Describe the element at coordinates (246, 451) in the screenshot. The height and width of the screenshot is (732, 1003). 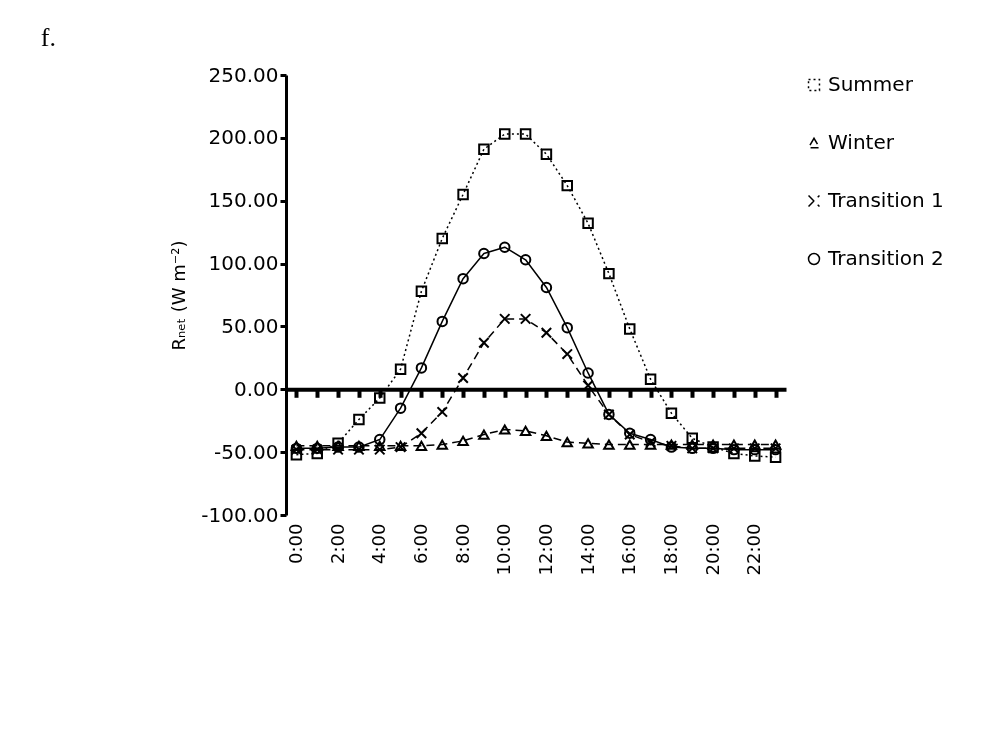
I see `y-tick-label: -50.00` at that location.